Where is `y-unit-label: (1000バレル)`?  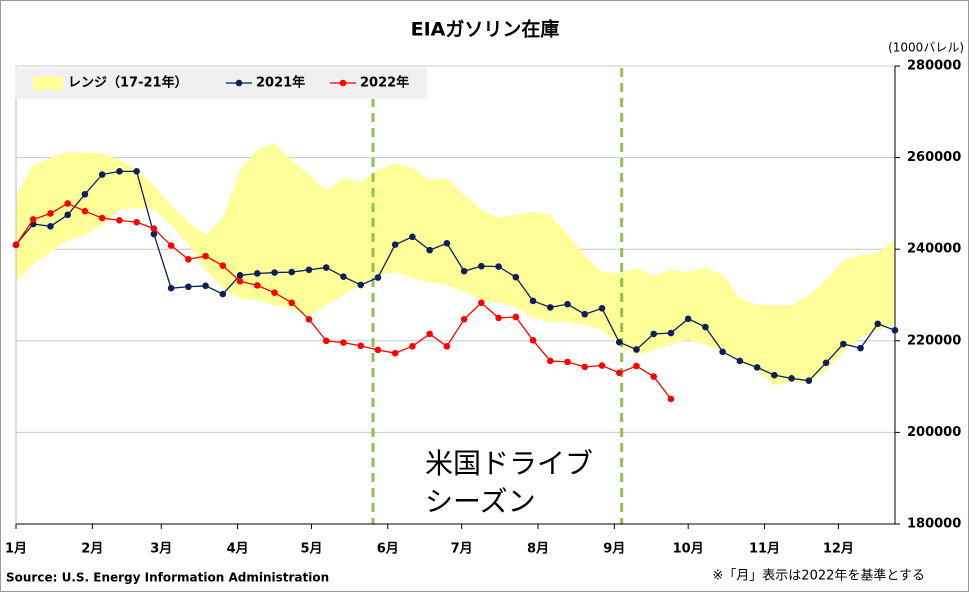 y-unit-label: (1000バレル) is located at coordinates (926, 48).